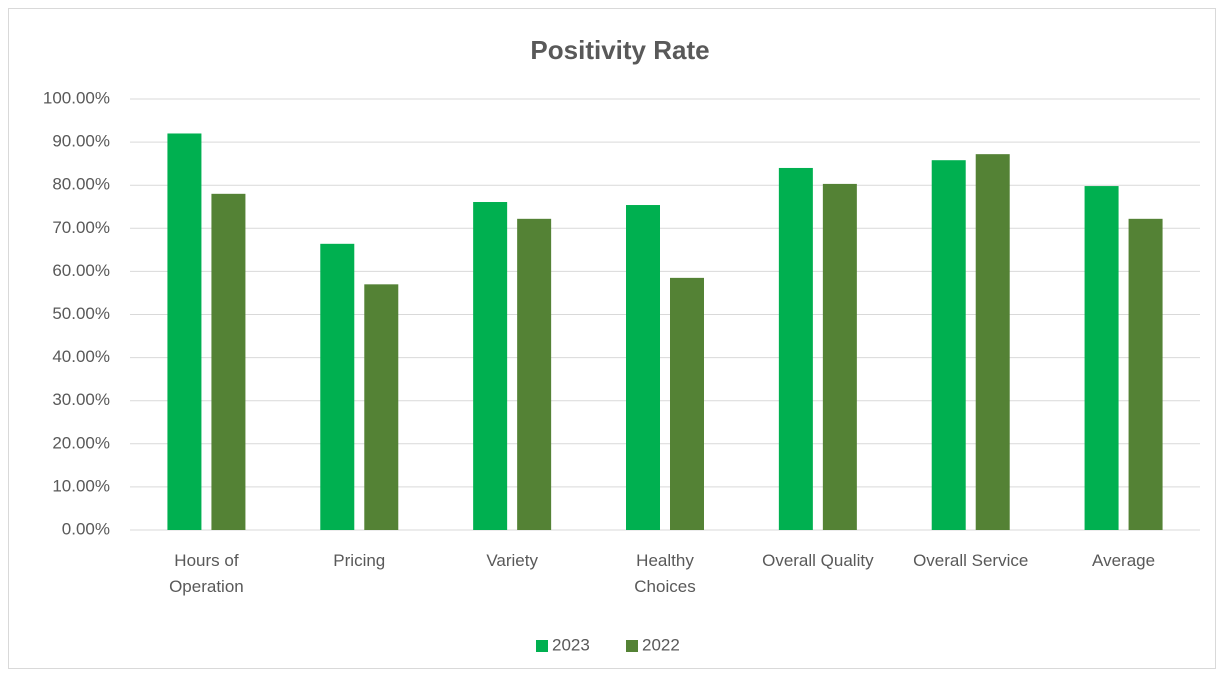 Image resolution: width=1225 pixels, height=676 pixels. Describe the element at coordinates (86, 528) in the screenshot. I see `y-tick-label: 0.00%` at that location.